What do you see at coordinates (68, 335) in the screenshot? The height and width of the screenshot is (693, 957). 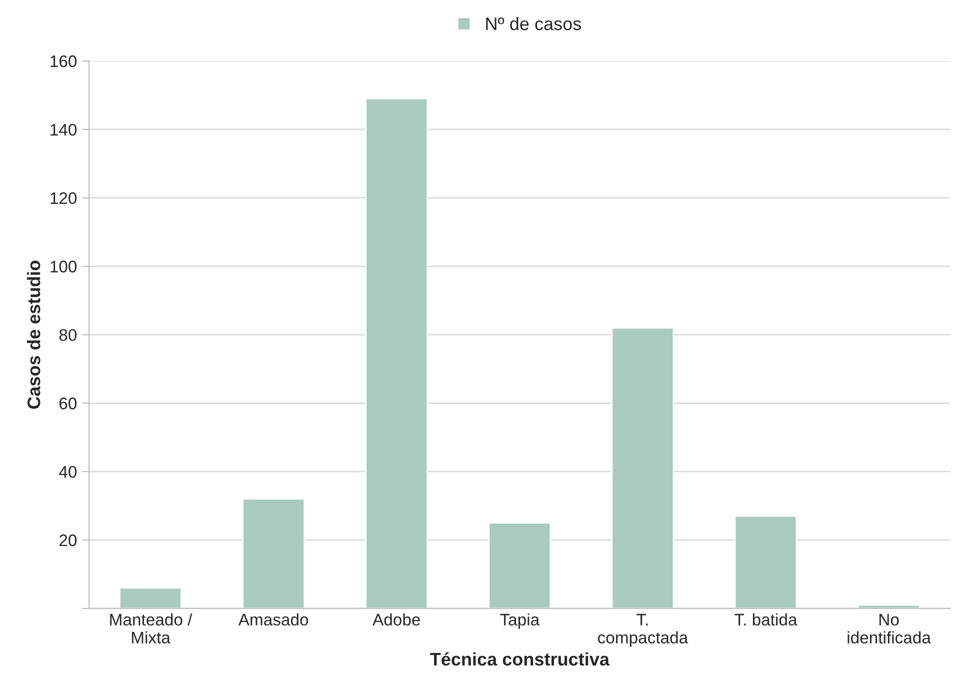 I see `y-tick-label: 80` at bounding box center [68, 335].